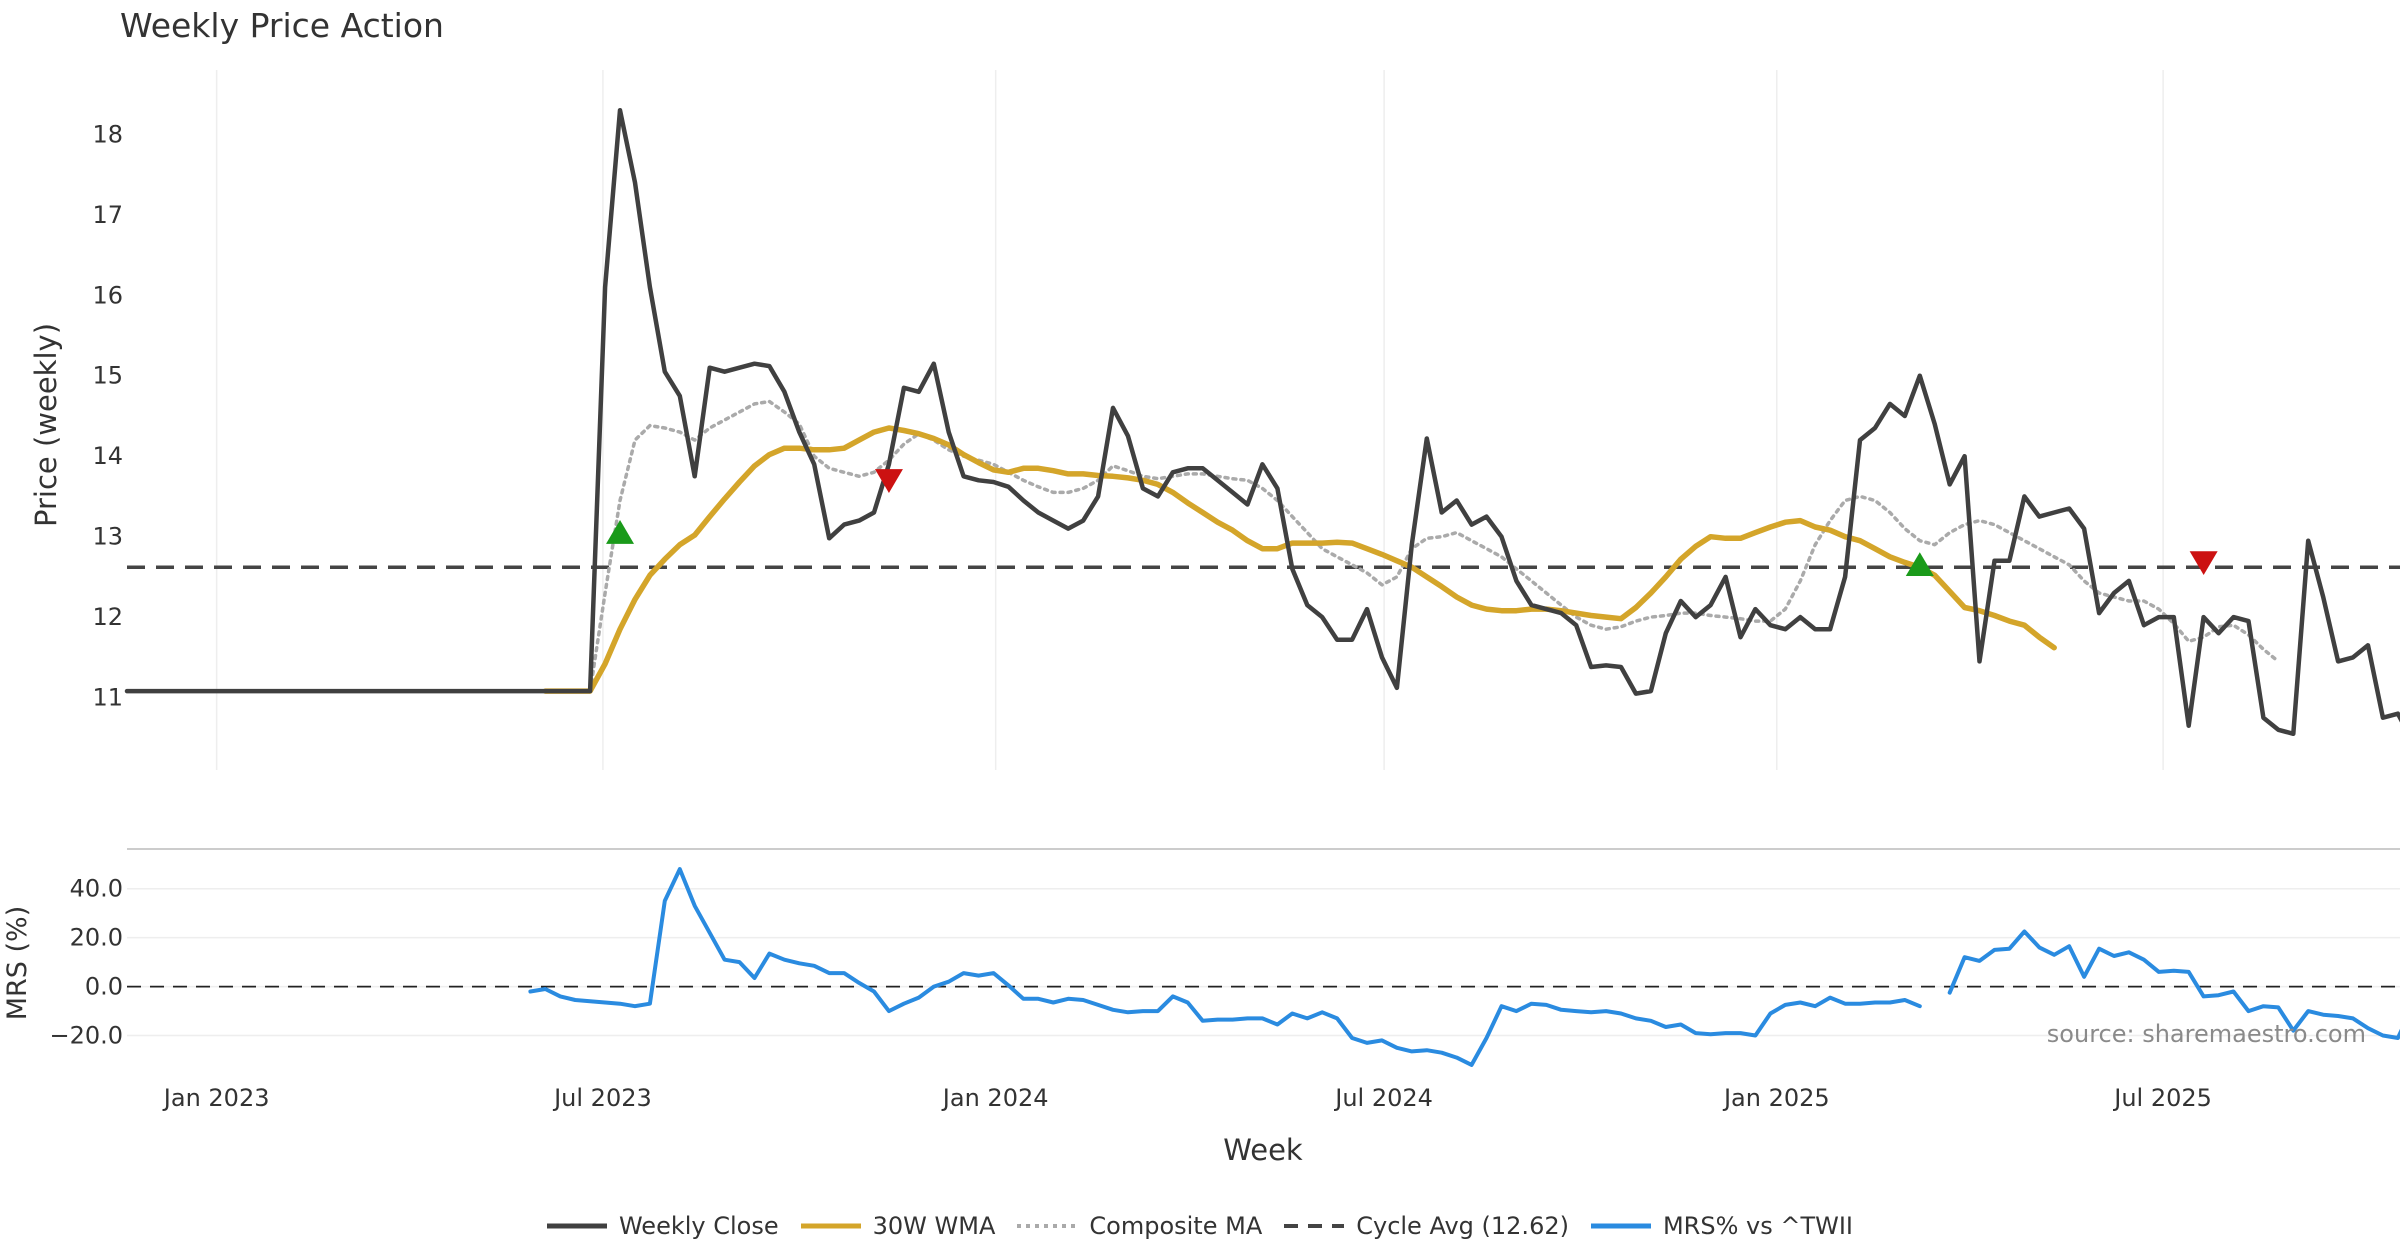 The width and height of the screenshot is (2400, 1260). Describe the element at coordinates (107, 456) in the screenshot. I see `y-tick-label-price: 14` at that location.